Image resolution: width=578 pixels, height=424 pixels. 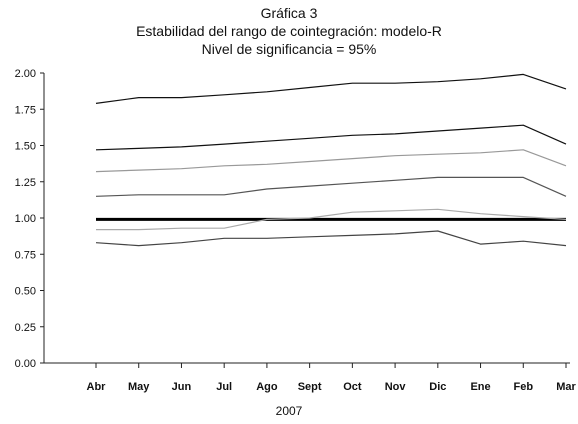 I want to click on x-tick-label: Ago, so click(x=267, y=387).